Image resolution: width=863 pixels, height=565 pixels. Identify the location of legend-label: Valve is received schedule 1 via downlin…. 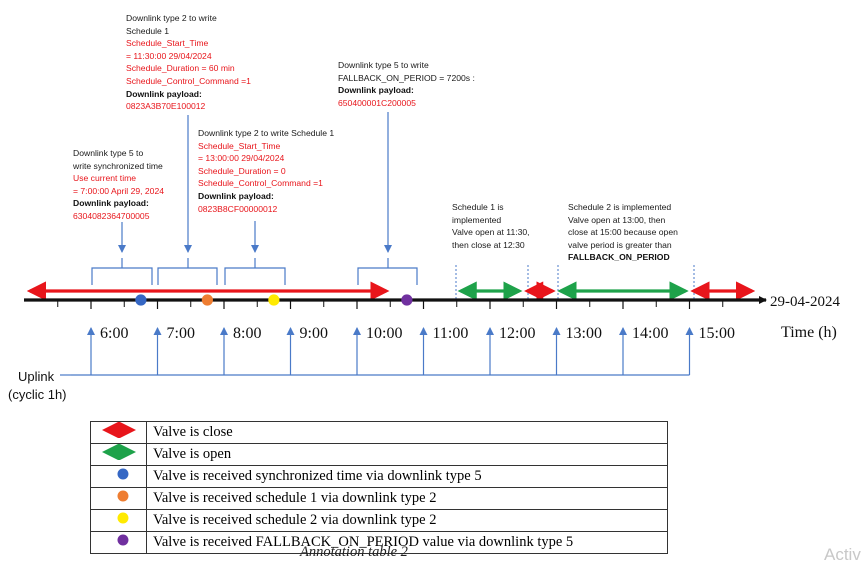
(407, 498).